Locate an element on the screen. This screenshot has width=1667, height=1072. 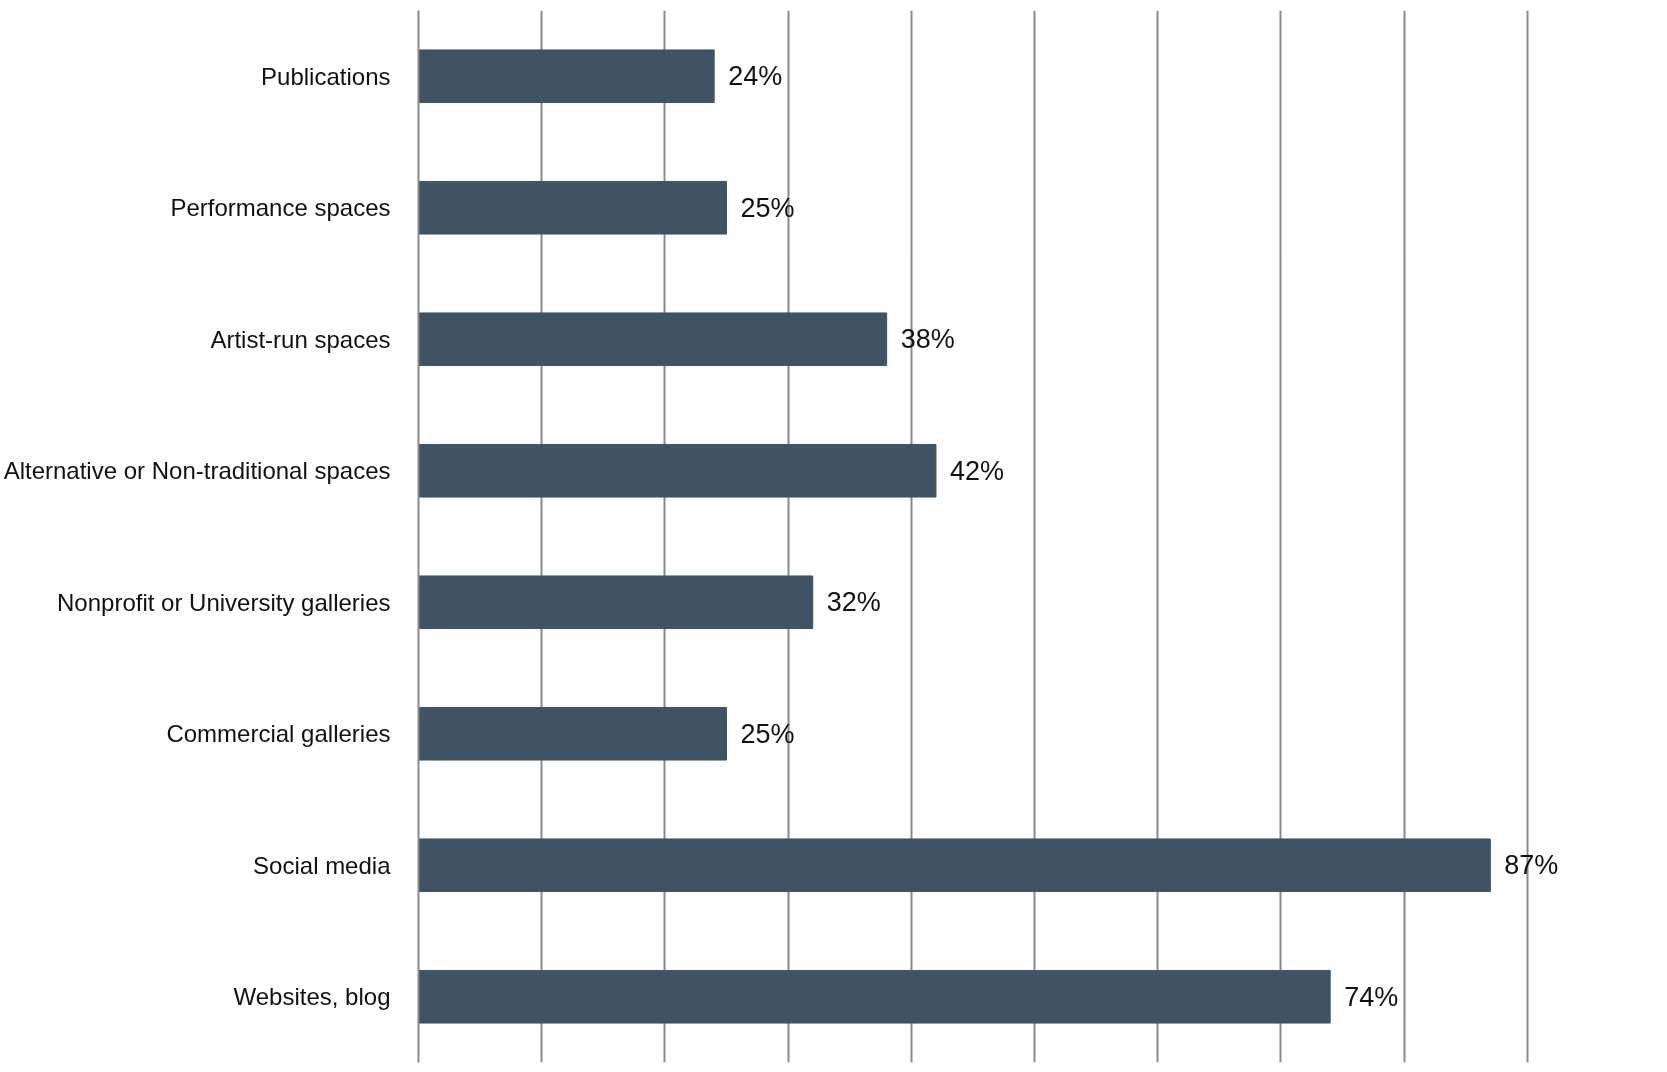
data-label: 74% is located at coordinates (1371, 996).